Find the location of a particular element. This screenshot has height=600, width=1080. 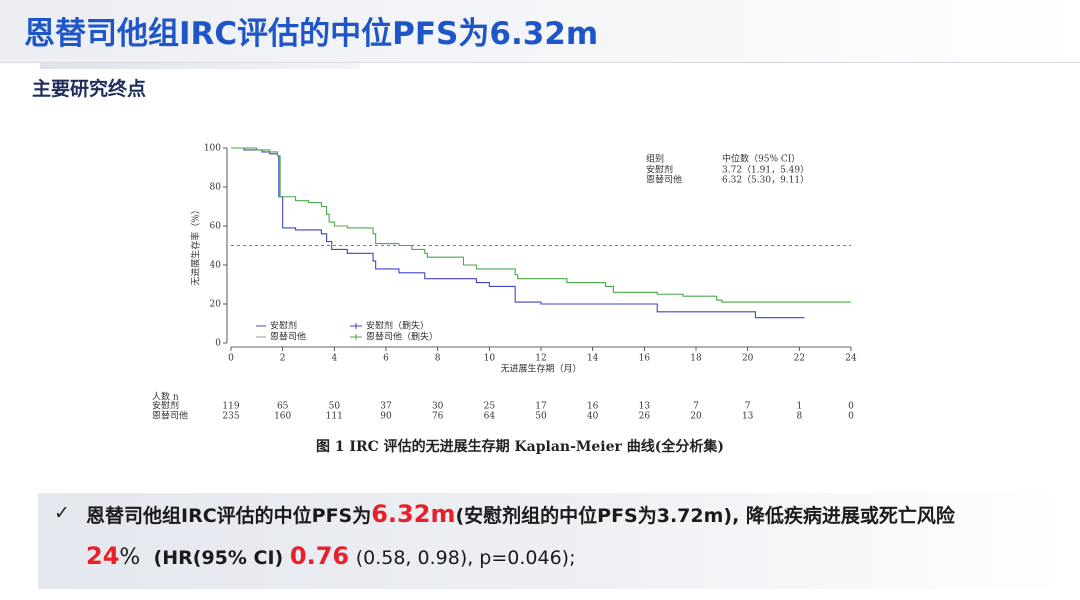

y-tick-label: 40 is located at coordinates (216, 266).